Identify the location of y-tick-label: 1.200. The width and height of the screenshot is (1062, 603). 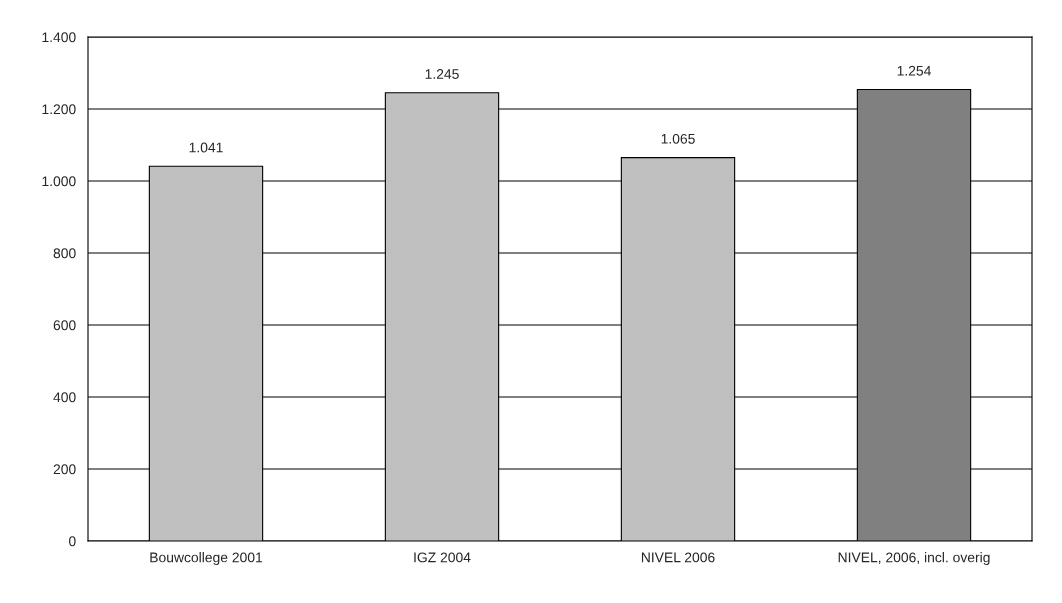
(59, 109).